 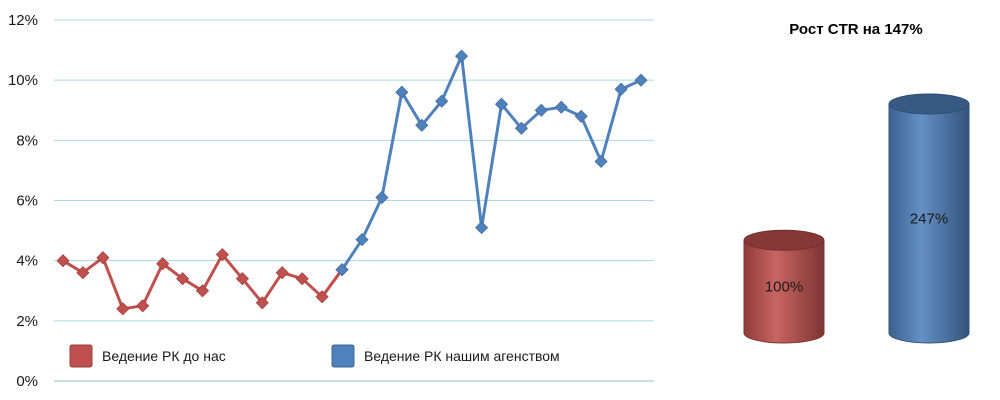 I want to click on legend-label: Ведение РК нашим агенством, so click(x=462, y=356).